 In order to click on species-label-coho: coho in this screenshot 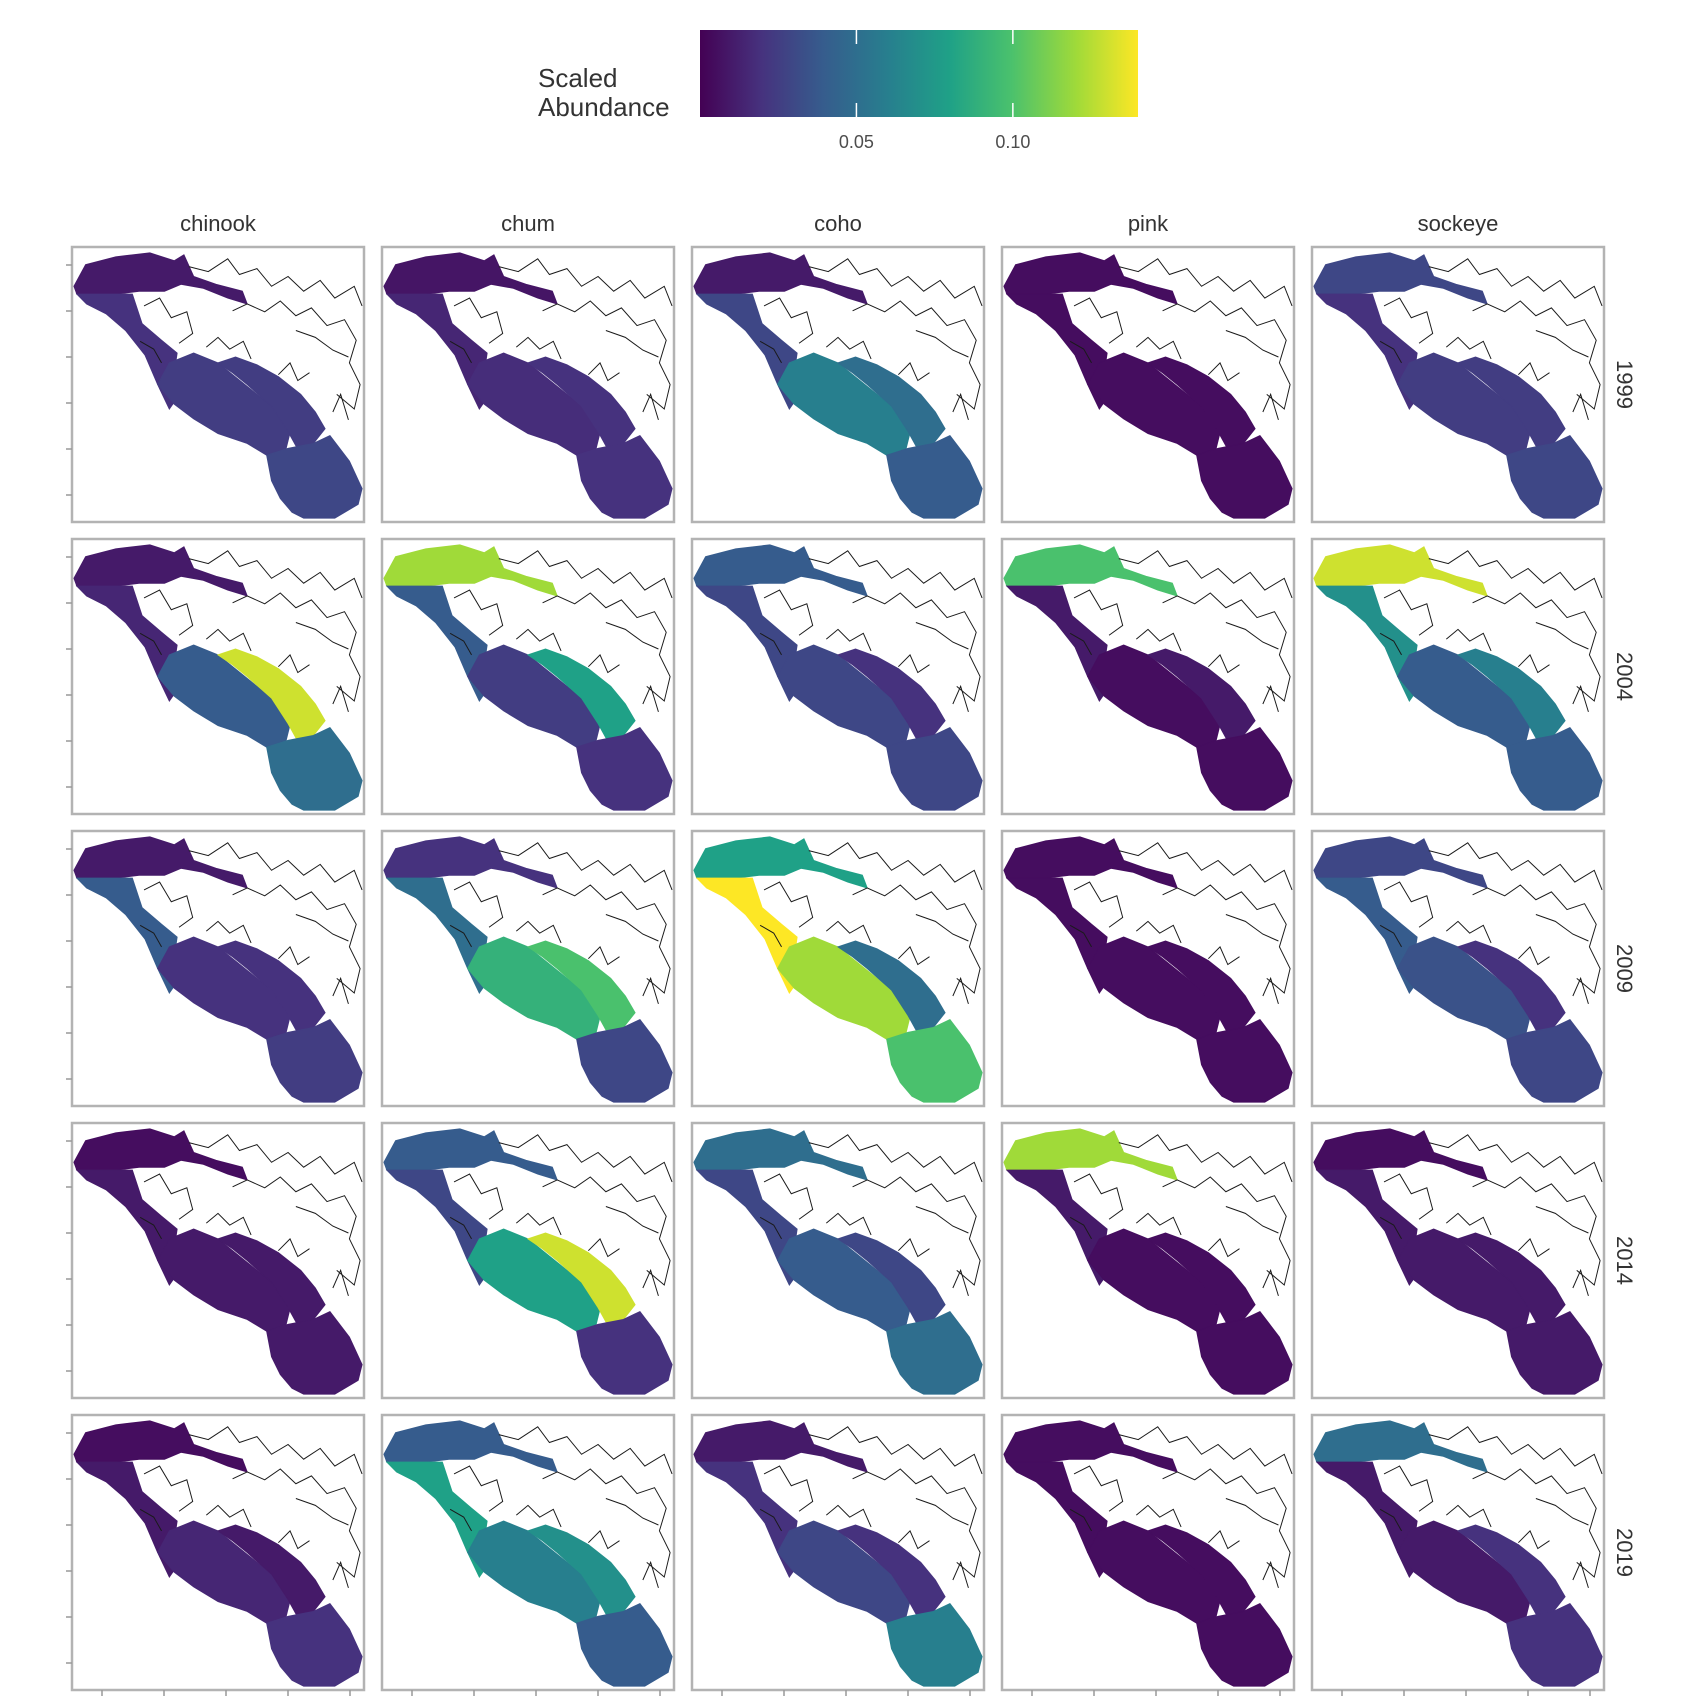, I will do `click(838, 223)`.